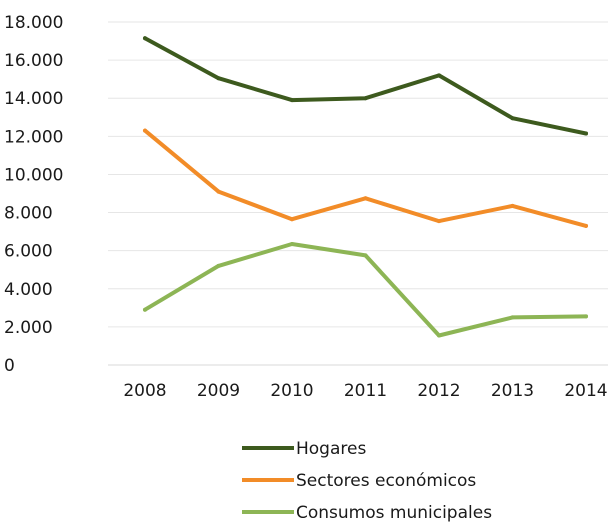 The height and width of the screenshot is (529, 612). What do you see at coordinates (386, 481) in the screenshot?
I see `legend-label: Sectores económicos` at bounding box center [386, 481].